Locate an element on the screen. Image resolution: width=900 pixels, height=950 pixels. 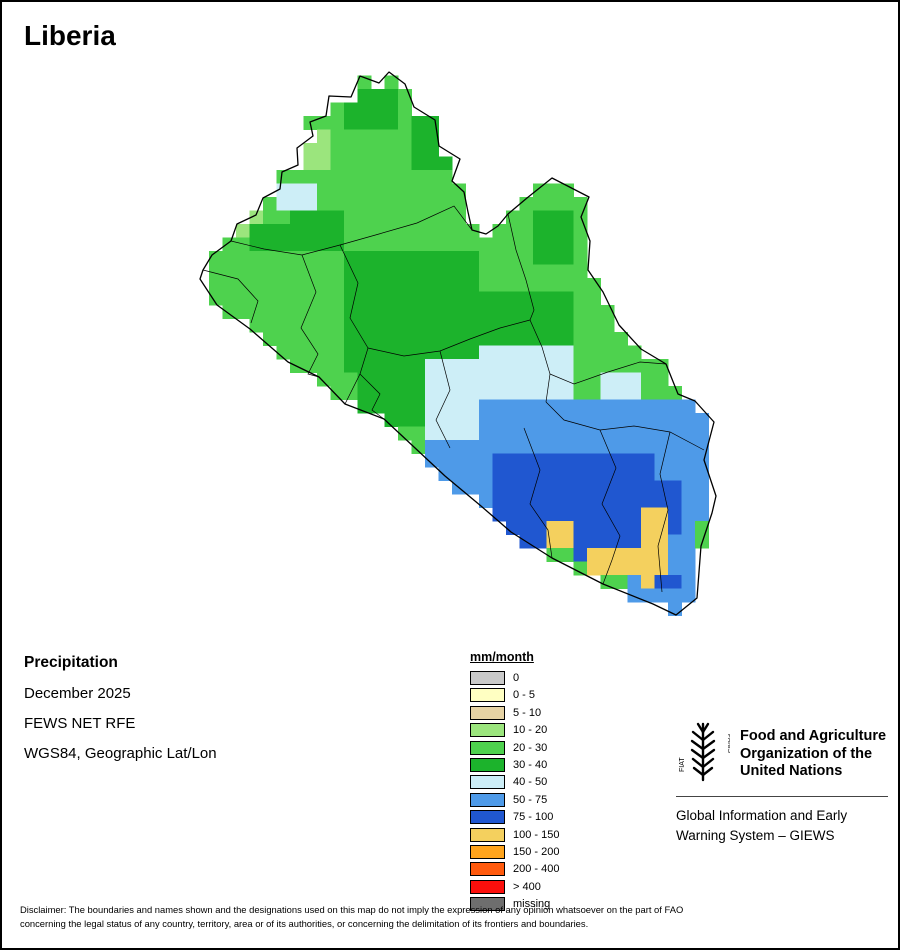
legend-entry: 0 - 5 is located at coordinates (514, 695).